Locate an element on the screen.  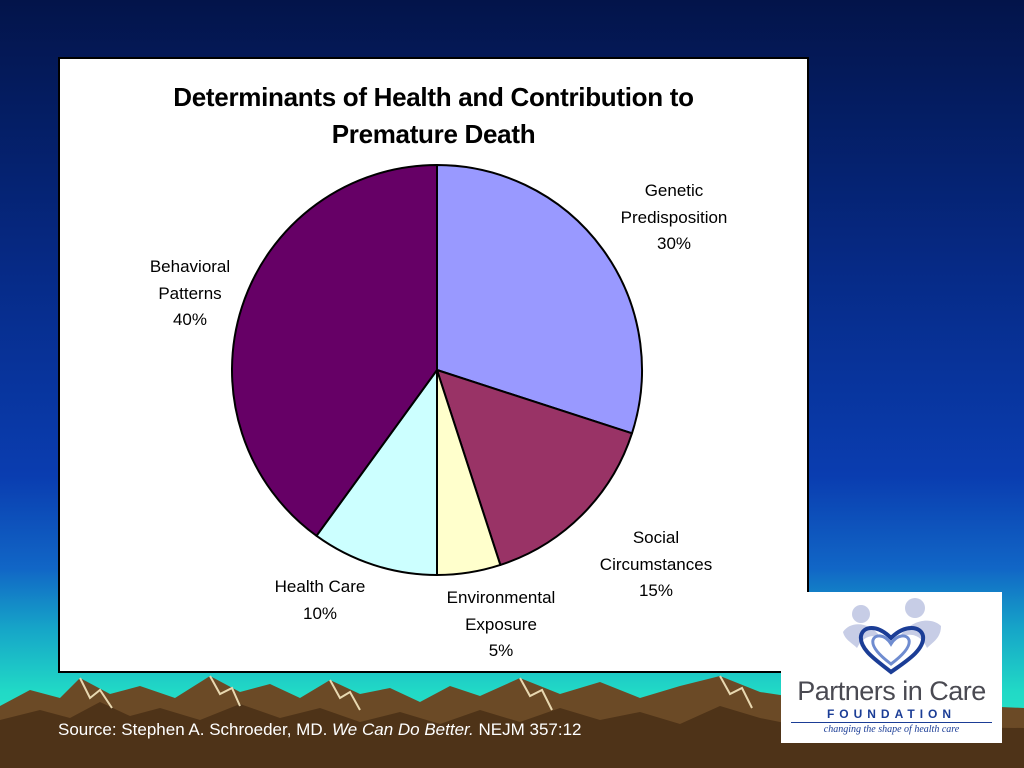
slice-label-value: 10% is located at coordinates (320, 613).